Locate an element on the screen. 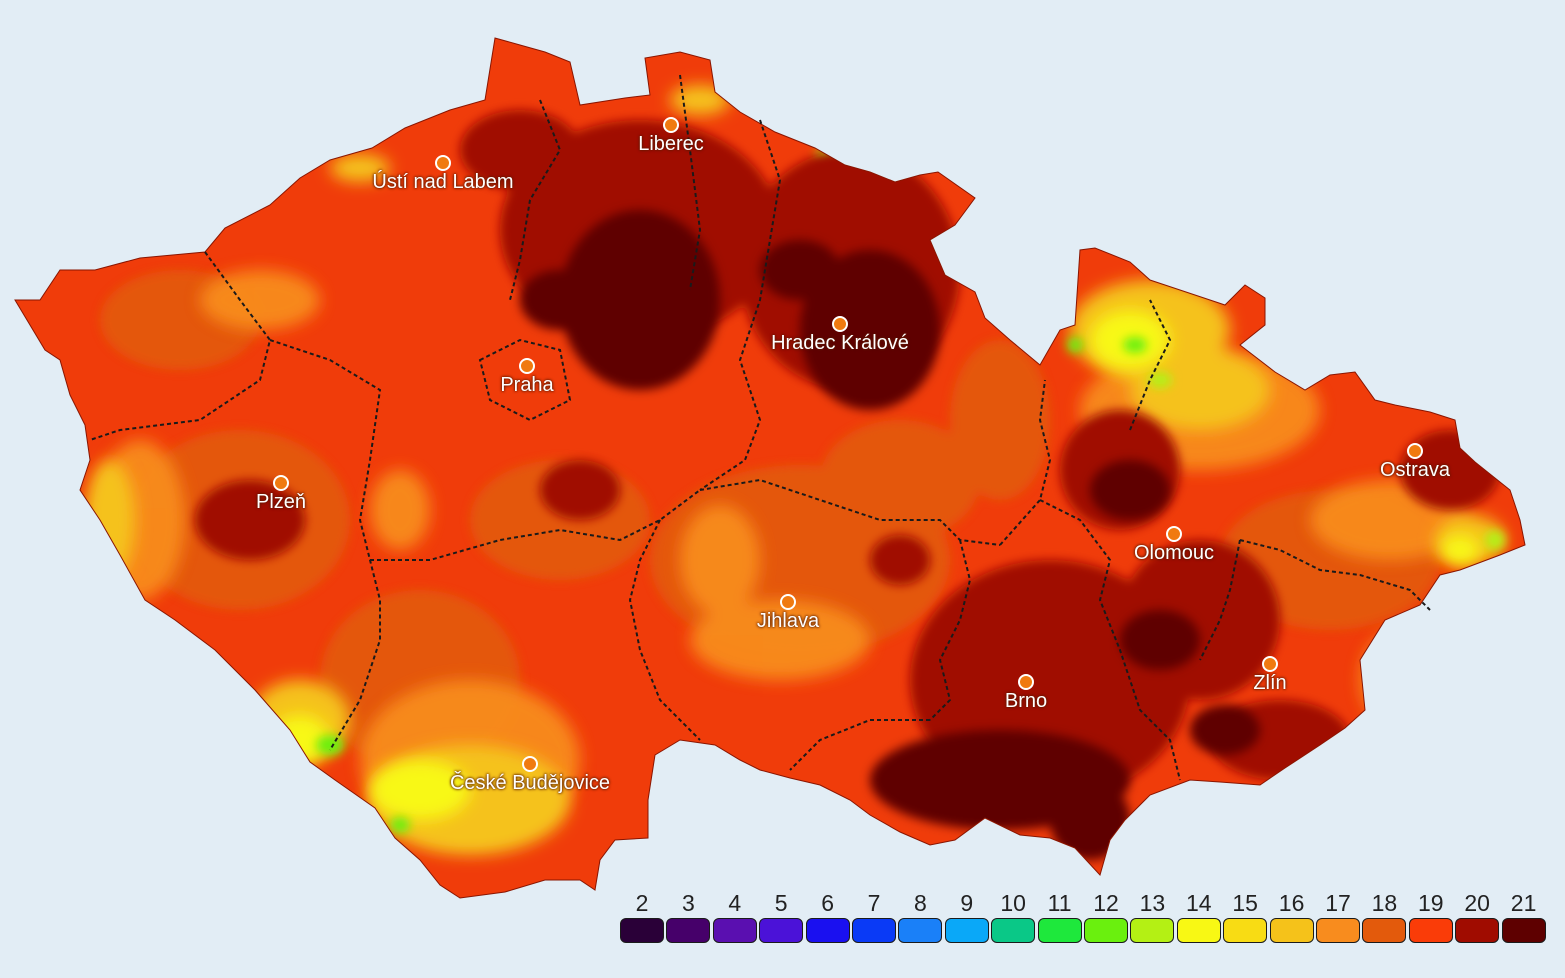  legend-item: 10 is located at coordinates (1013, 918).